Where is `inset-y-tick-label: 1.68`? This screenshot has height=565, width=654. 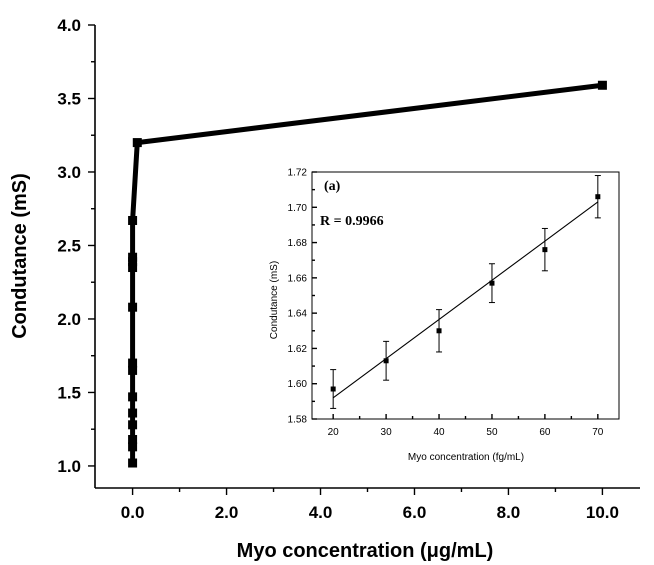
inset-y-tick-label: 1.68 is located at coordinates (298, 243).